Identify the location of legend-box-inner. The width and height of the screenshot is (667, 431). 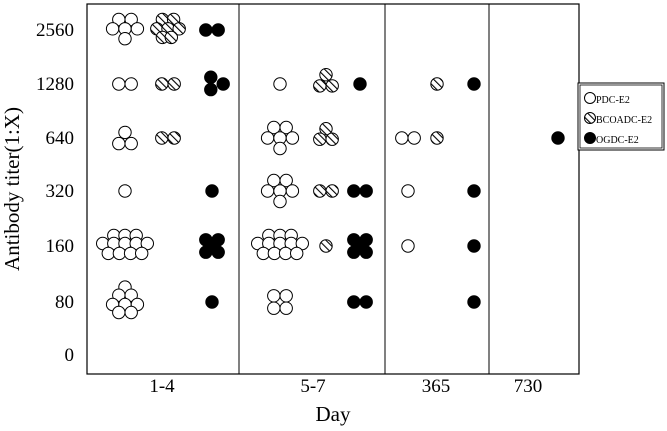
(621, 116).